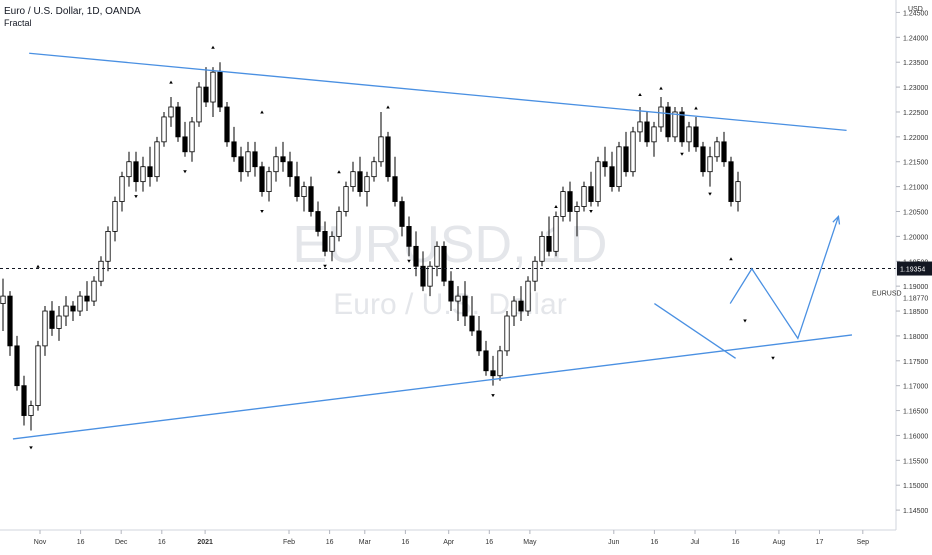  What do you see at coordinates (72, 11) in the screenshot?
I see `symbol-title: Euro / U.S. Dollar, 1D, OANDA` at bounding box center [72, 11].